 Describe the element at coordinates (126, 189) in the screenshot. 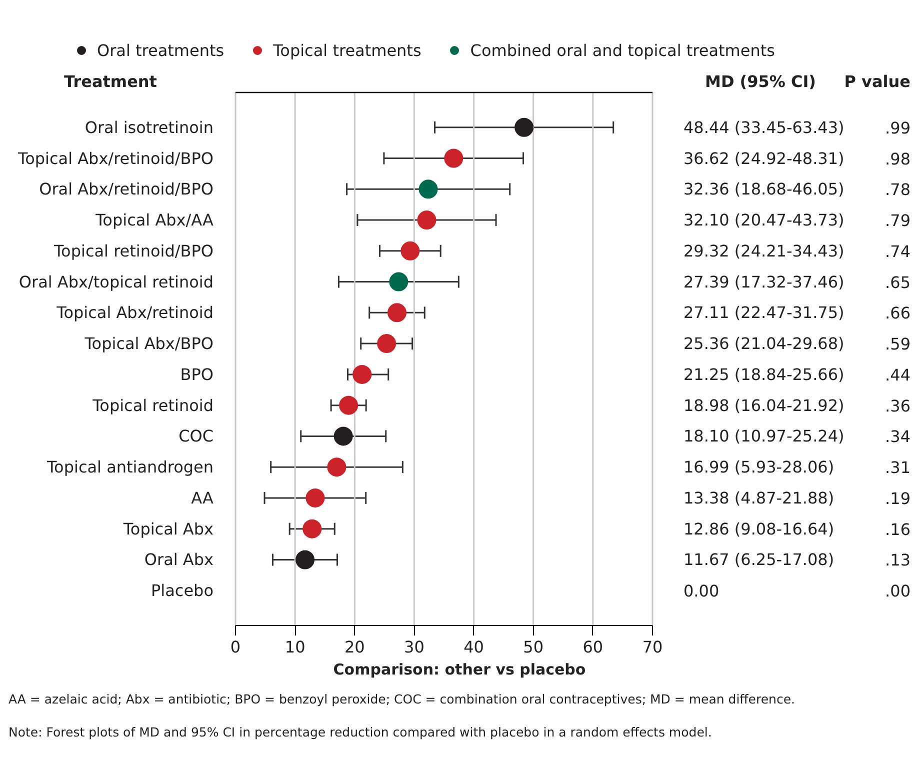

I see `y-tick-label: Oral Abx/retinoid/BPO` at that location.